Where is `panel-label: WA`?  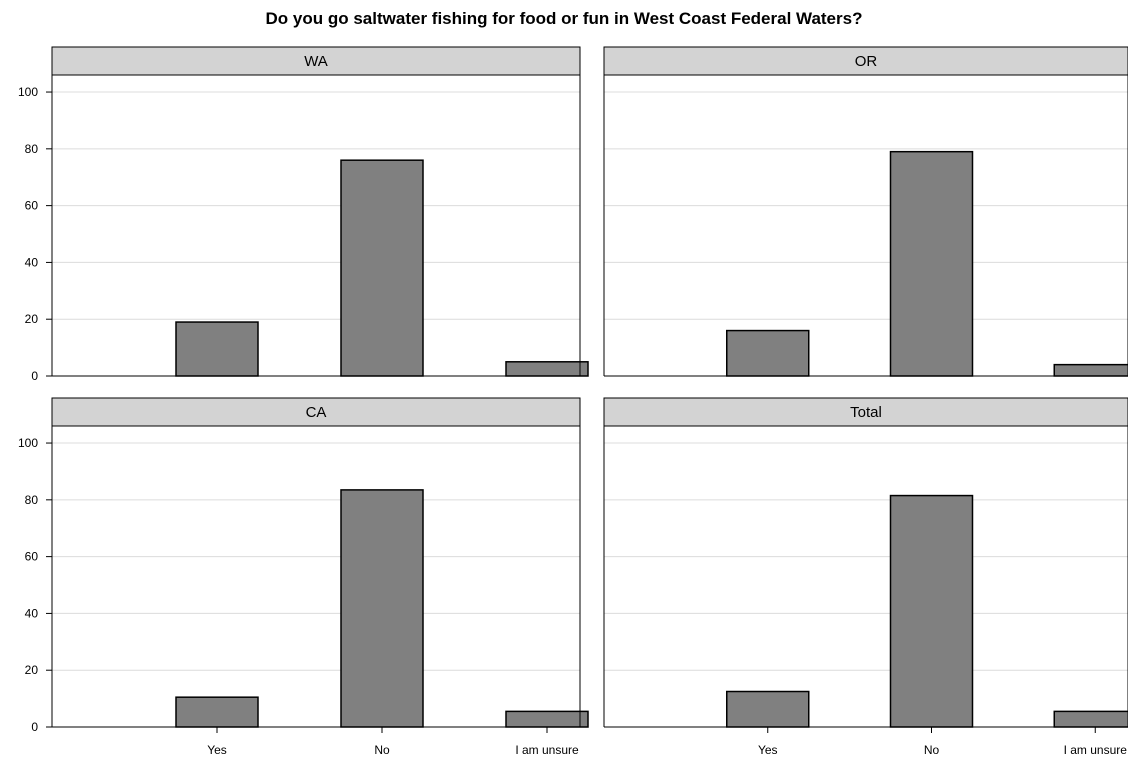
panel-label: WA is located at coordinates (316, 61).